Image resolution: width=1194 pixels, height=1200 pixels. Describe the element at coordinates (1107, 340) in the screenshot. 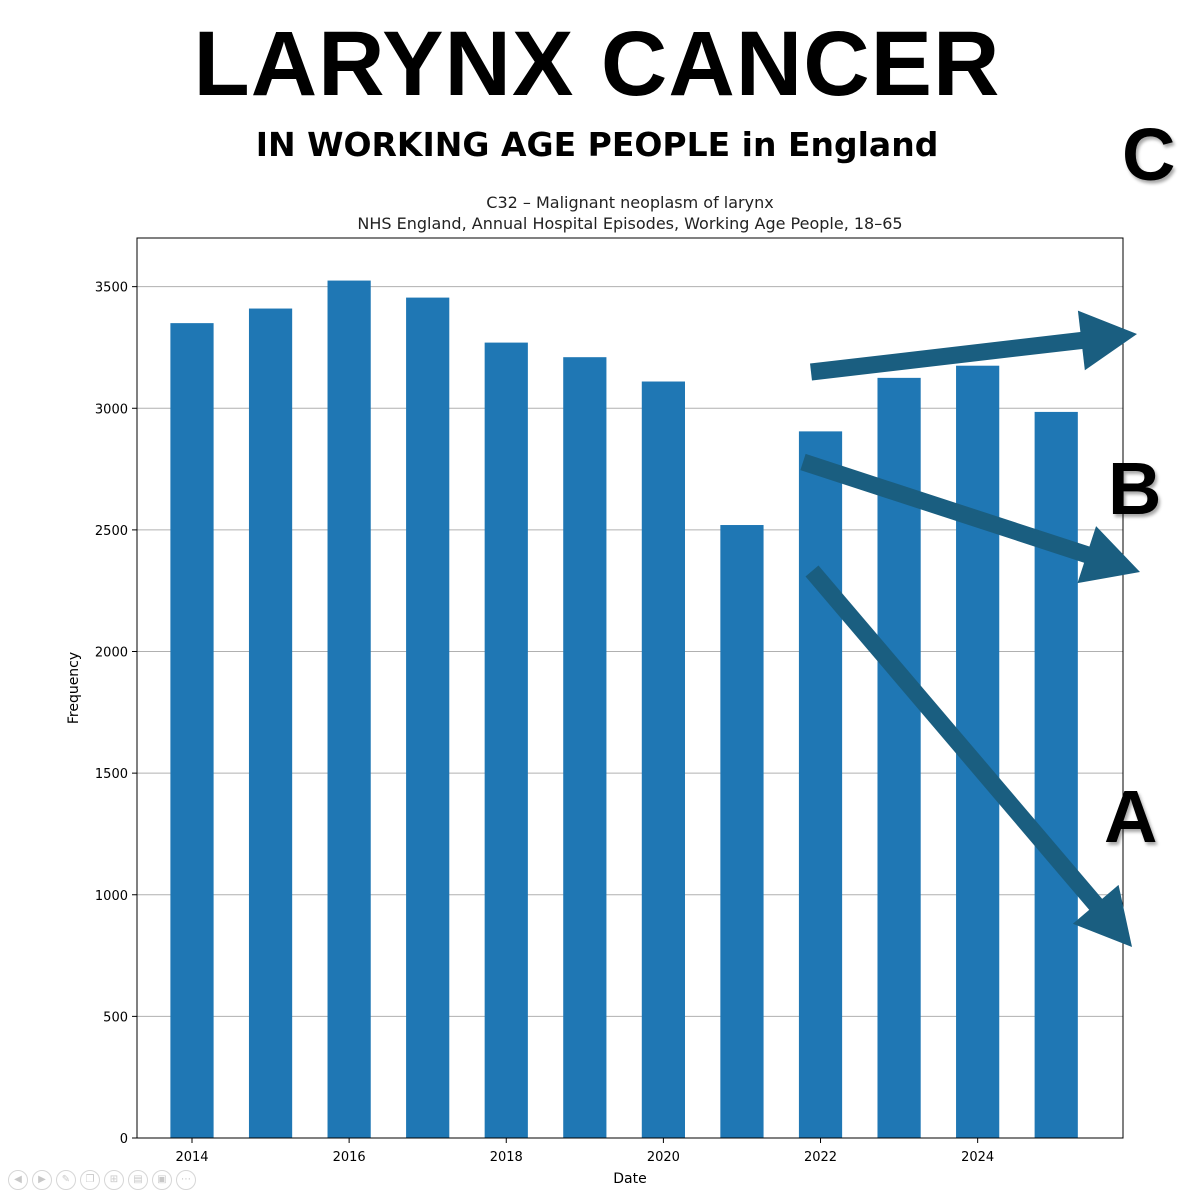

I see `arrow-c-head` at that location.